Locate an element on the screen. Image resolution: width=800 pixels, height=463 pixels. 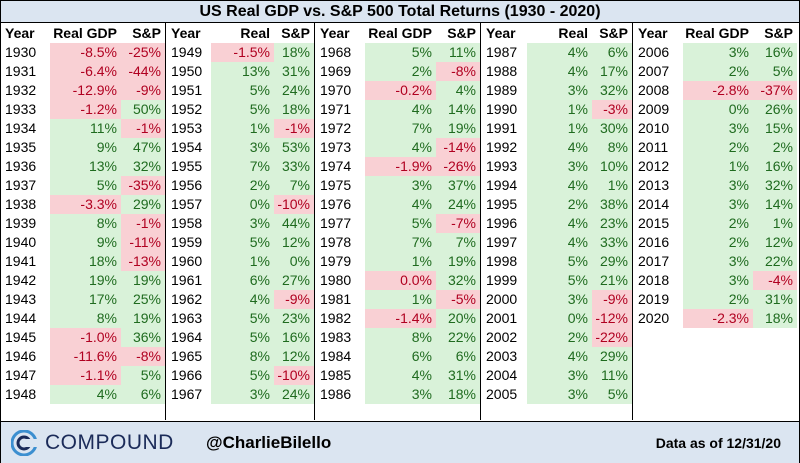
cell-sp: 12% is located at coordinates (294, 356).